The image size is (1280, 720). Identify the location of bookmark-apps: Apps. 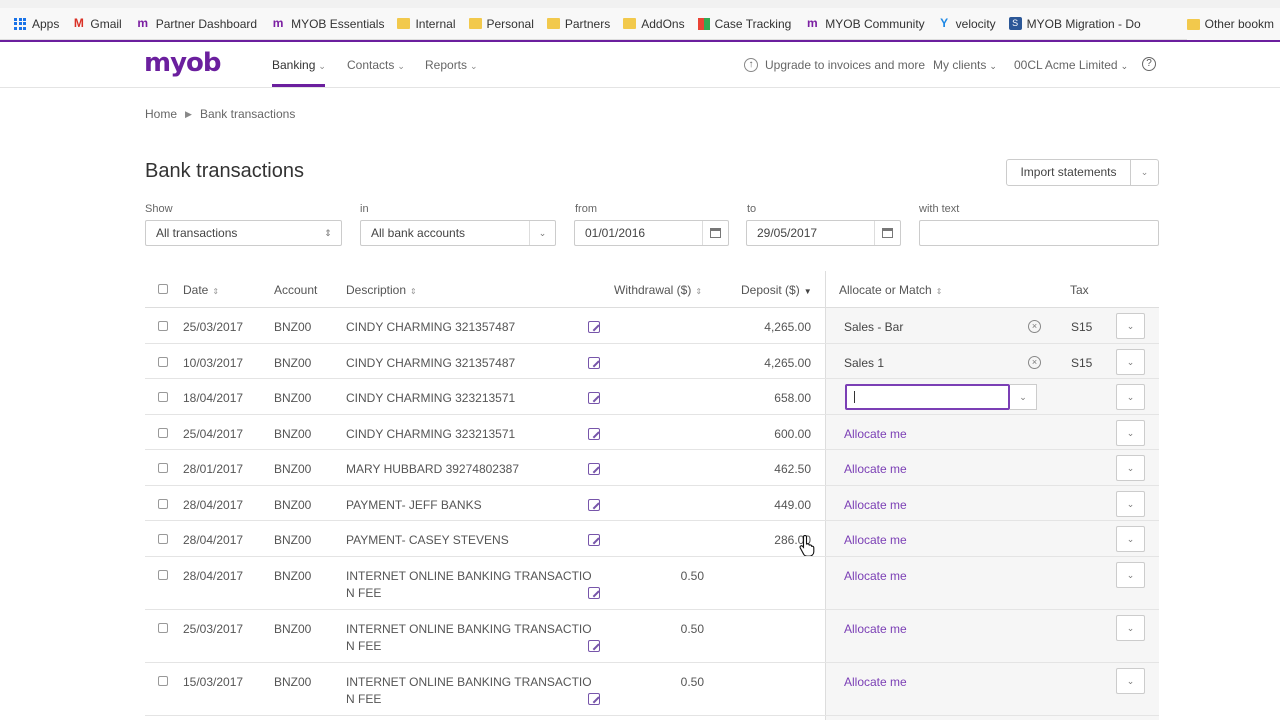
(36, 24).